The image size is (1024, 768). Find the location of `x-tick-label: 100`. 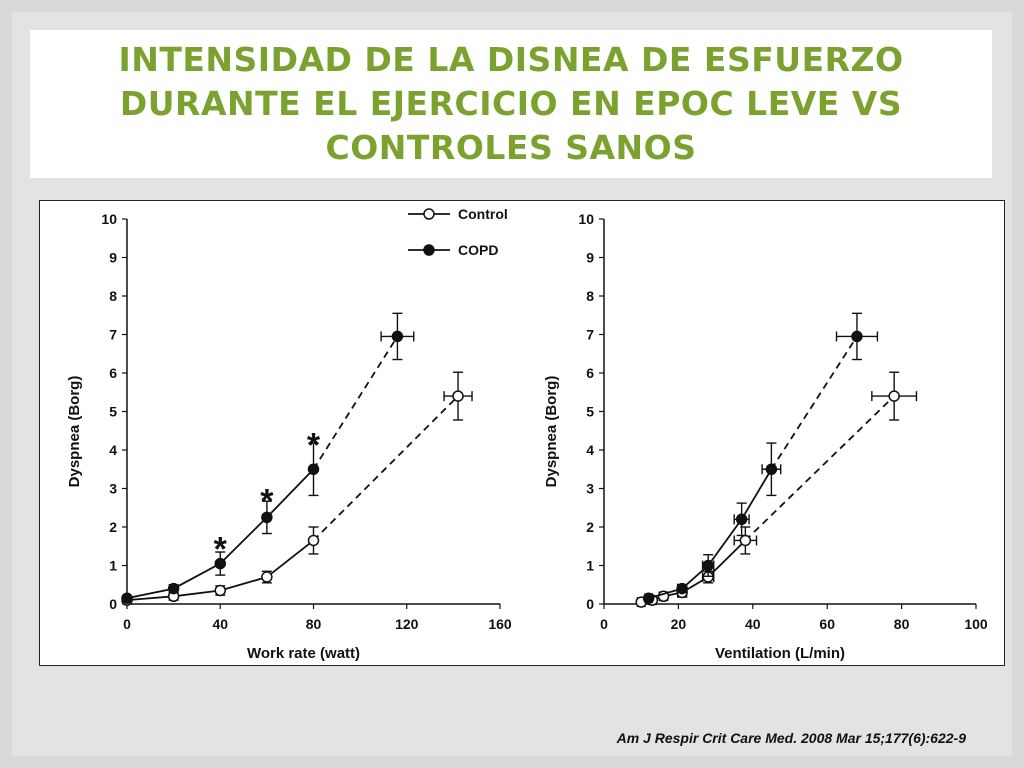

x-tick-label: 100 is located at coordinates (976, 624).